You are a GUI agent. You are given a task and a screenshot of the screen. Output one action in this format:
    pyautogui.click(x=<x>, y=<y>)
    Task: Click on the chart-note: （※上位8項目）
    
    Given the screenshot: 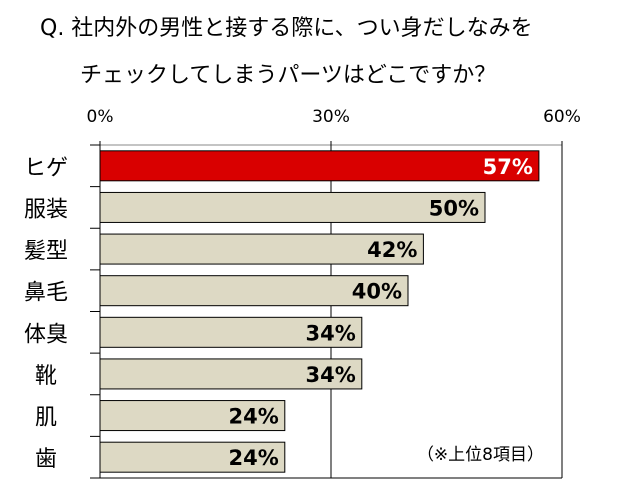 What is the action you would take?
    pyautogui.click(x=480, y=455)
    